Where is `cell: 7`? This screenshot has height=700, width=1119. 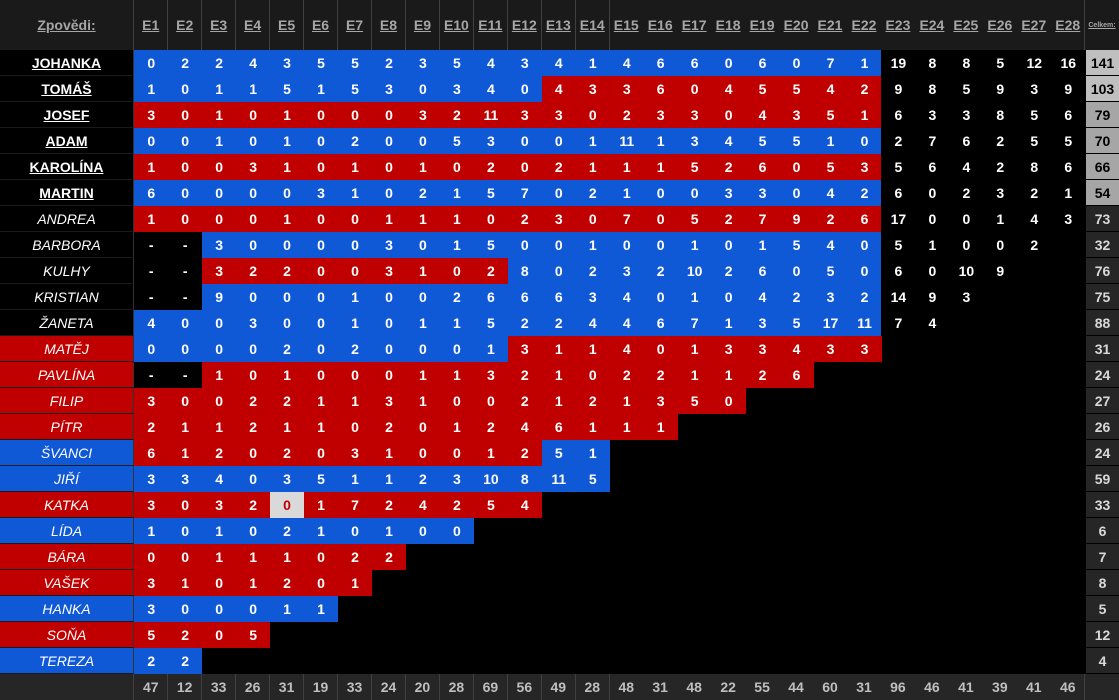
cell: 7 is located at coordinates (830, 63).